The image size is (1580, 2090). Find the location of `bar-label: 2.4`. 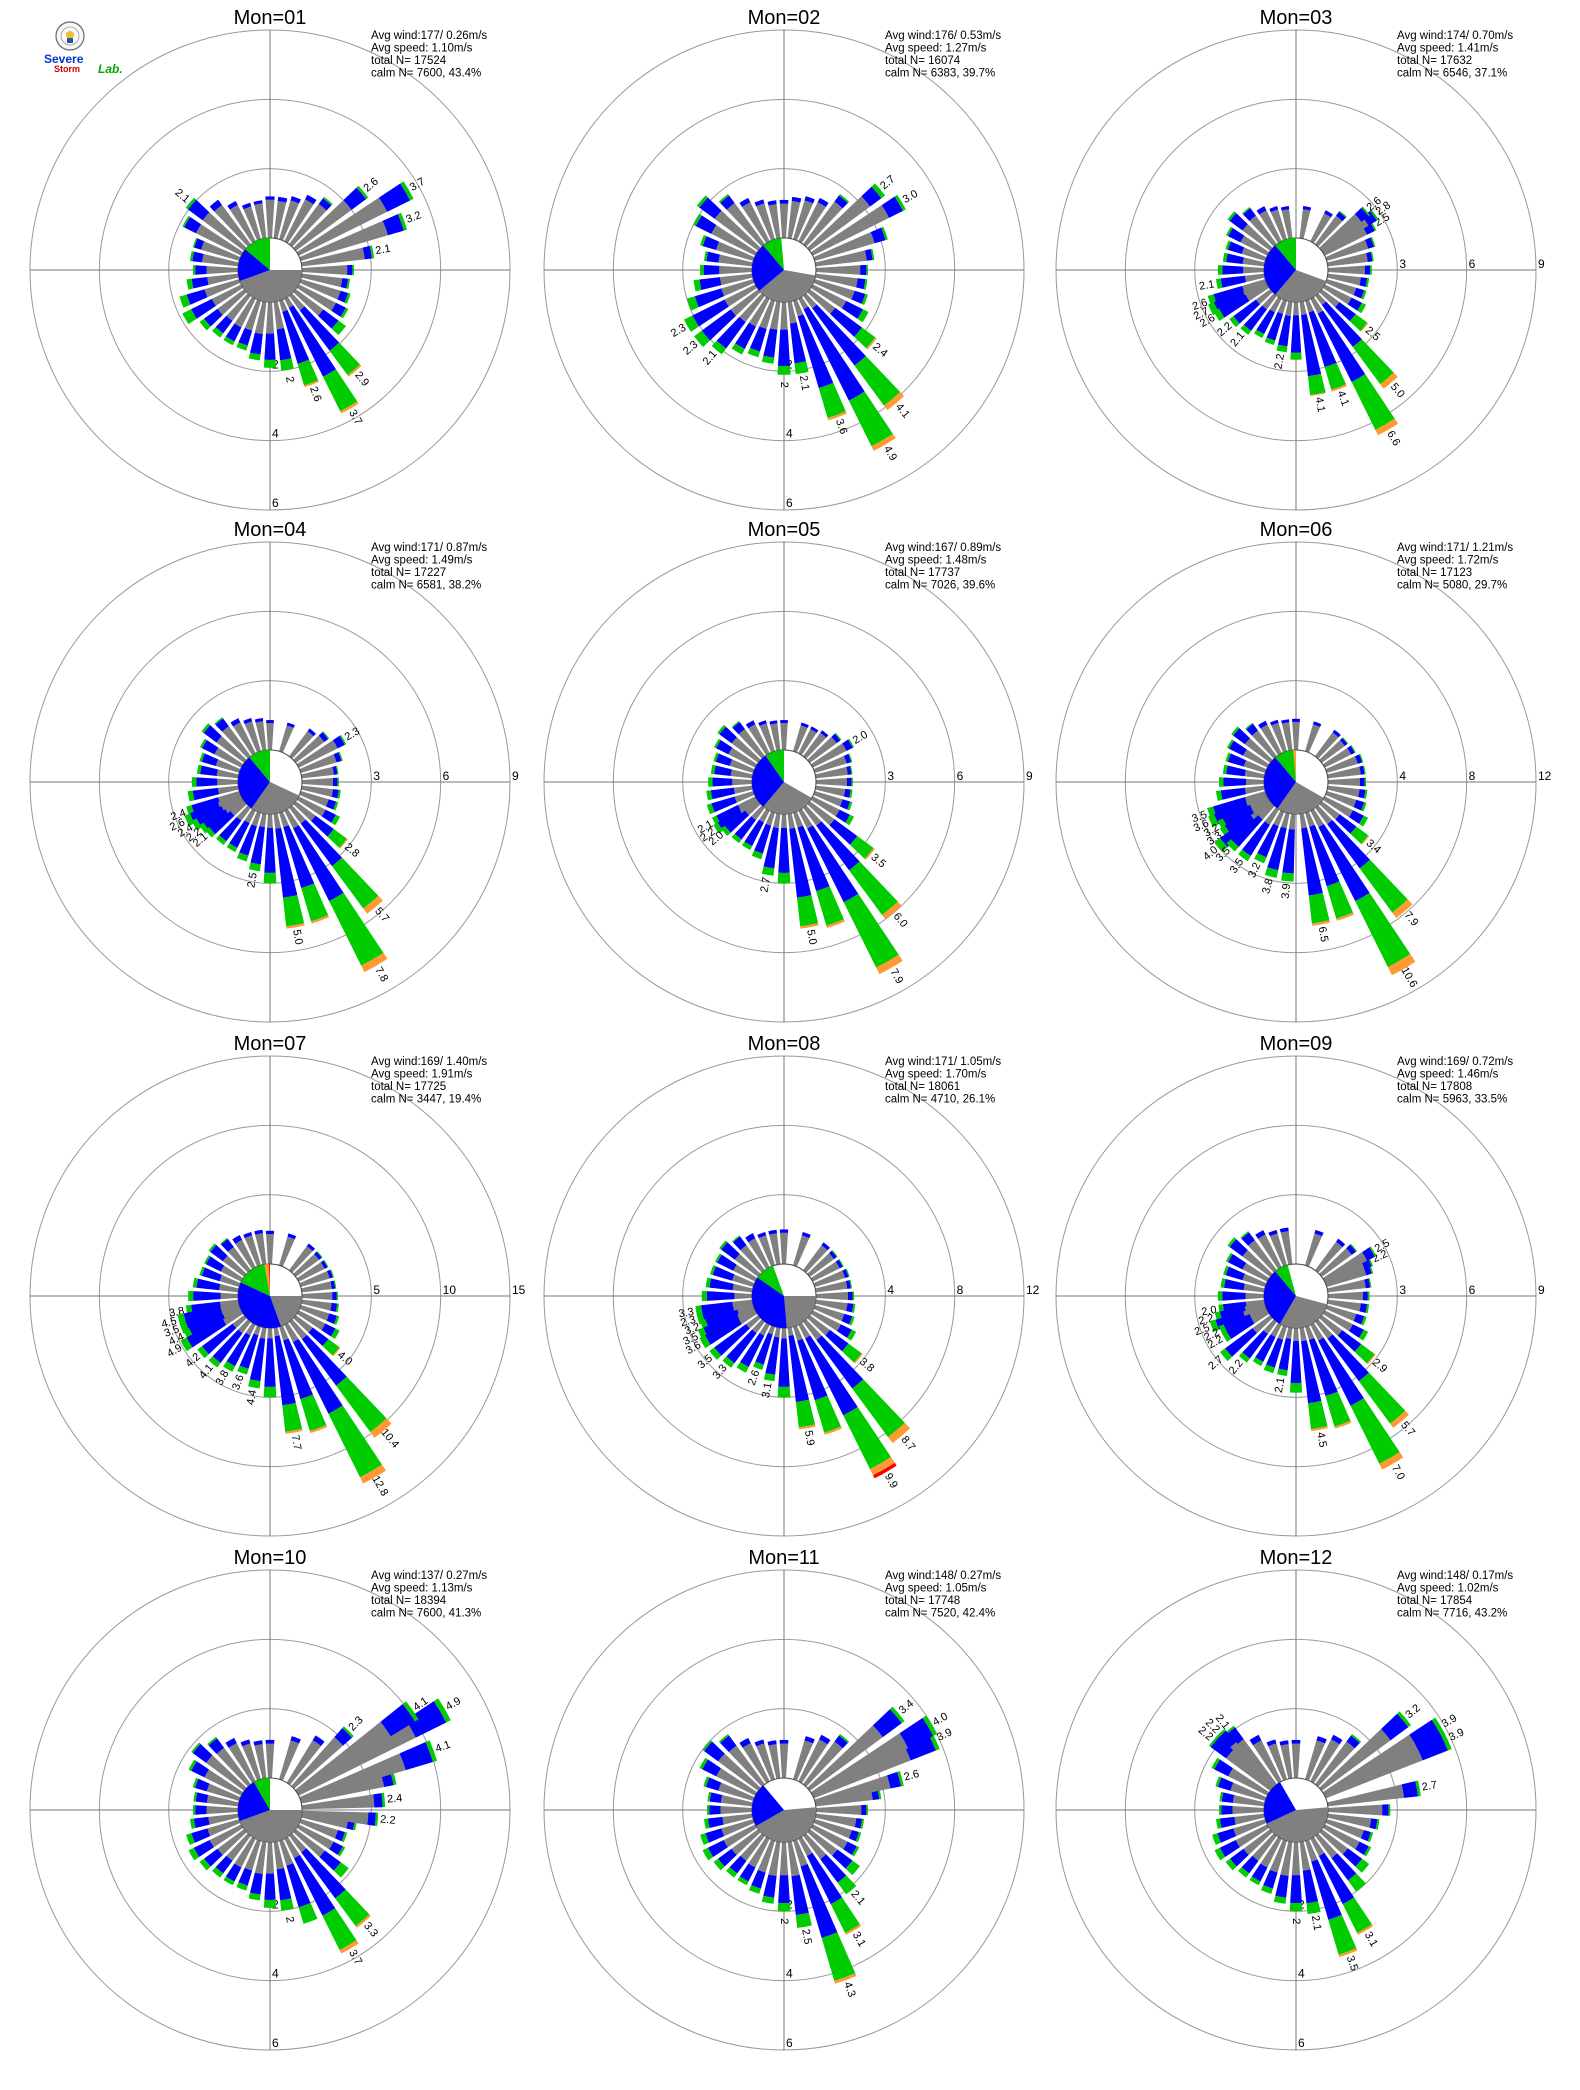

bar-label: 2.4 is located at coordinates (178, 815).